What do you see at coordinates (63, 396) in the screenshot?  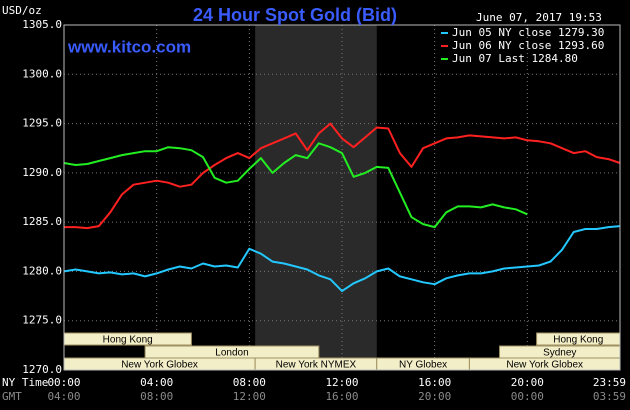 I see `x2-tick-label: 04:00` at bounding box center [63, 396].